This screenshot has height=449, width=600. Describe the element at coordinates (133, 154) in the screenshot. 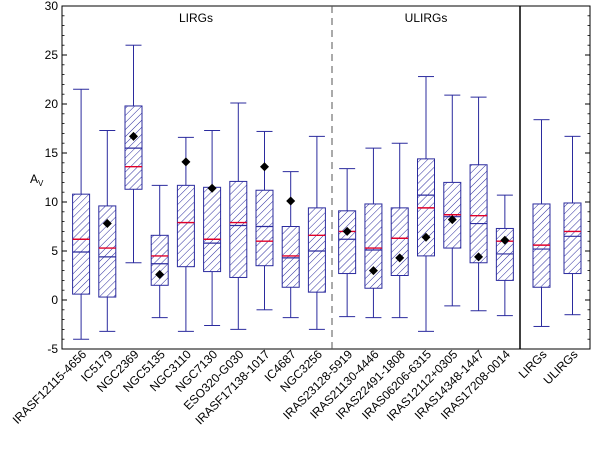

I see `box-NGC2369` at that location.